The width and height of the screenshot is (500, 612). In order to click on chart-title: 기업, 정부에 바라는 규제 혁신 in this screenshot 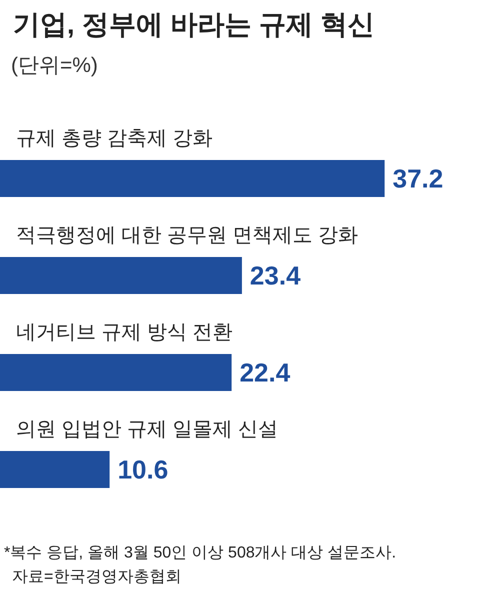, I will do `click(194, 25)`.